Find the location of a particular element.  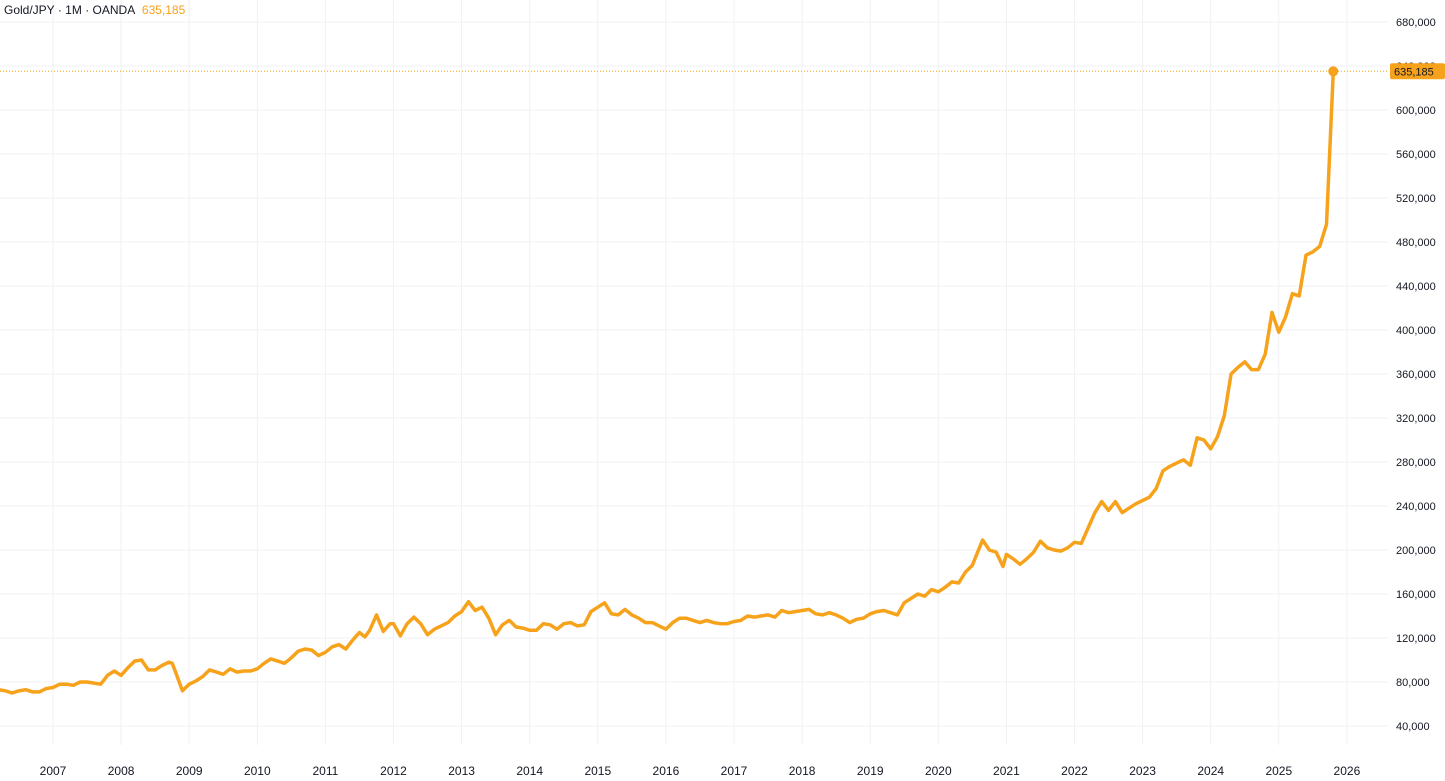

x-tick-label: 2022 is located at coordinates (1074, 771).